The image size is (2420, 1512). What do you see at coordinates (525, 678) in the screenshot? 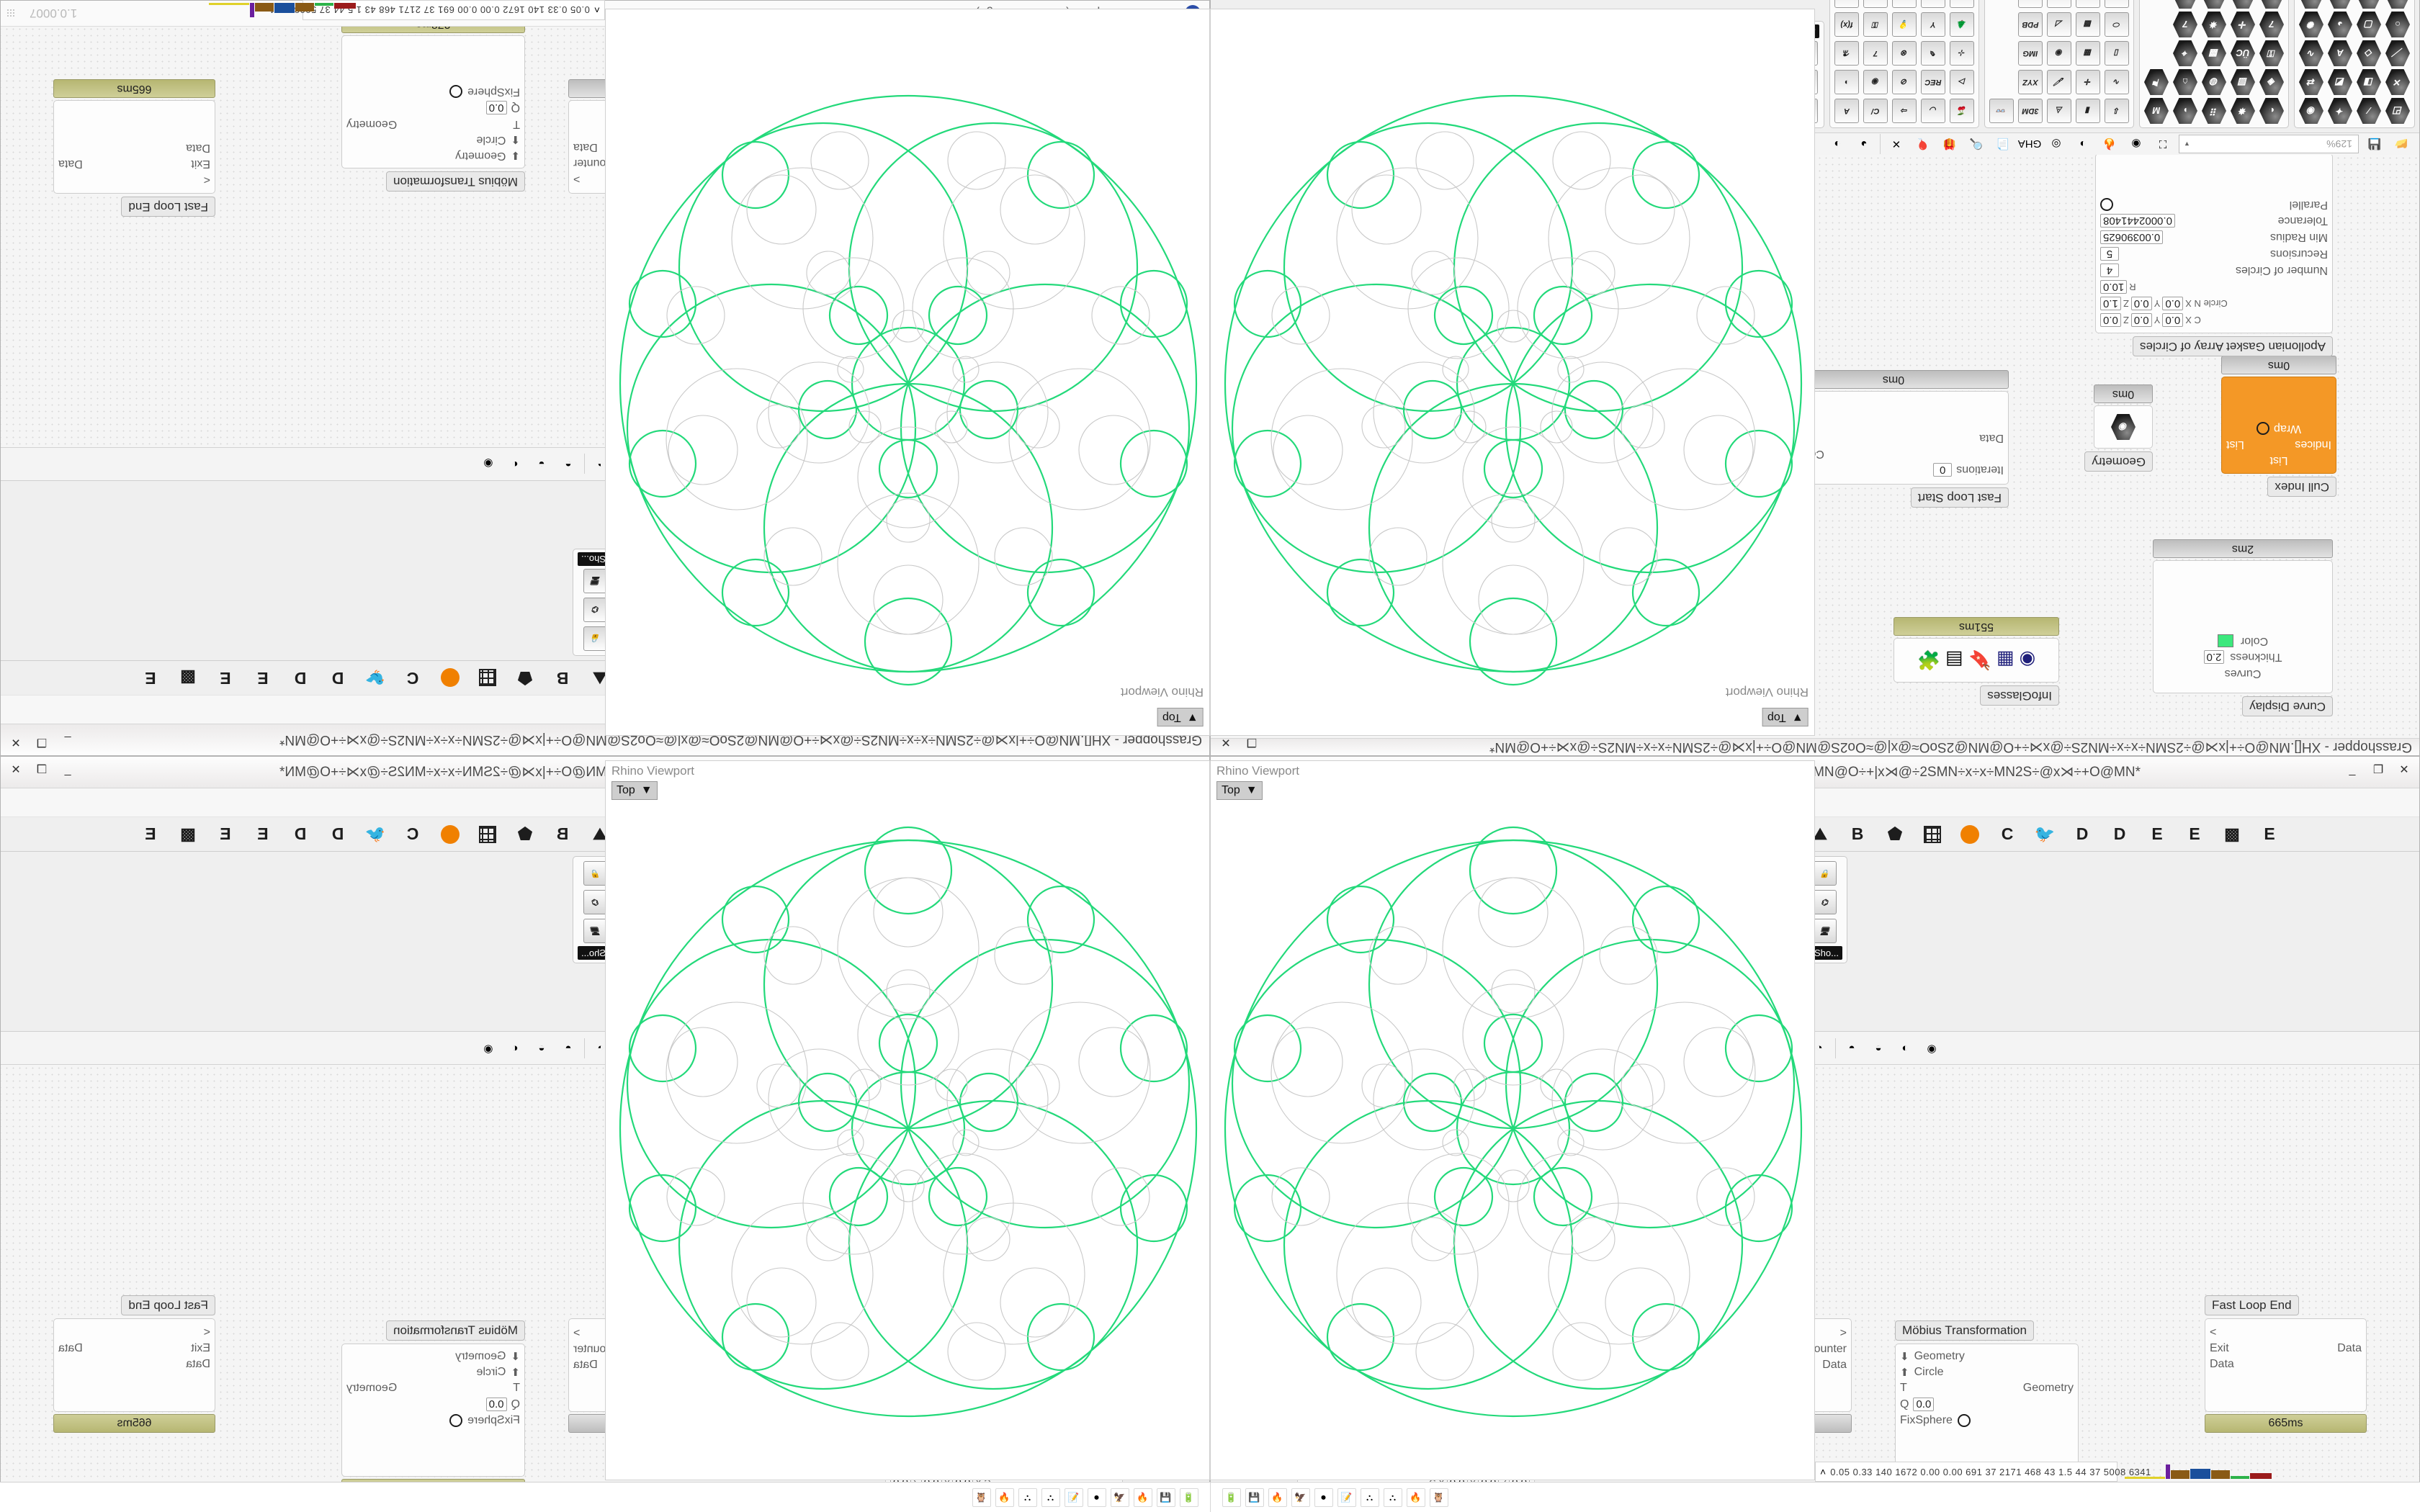
I see `tab-addon-shield: ⬟` at bounding box center [525, 678].